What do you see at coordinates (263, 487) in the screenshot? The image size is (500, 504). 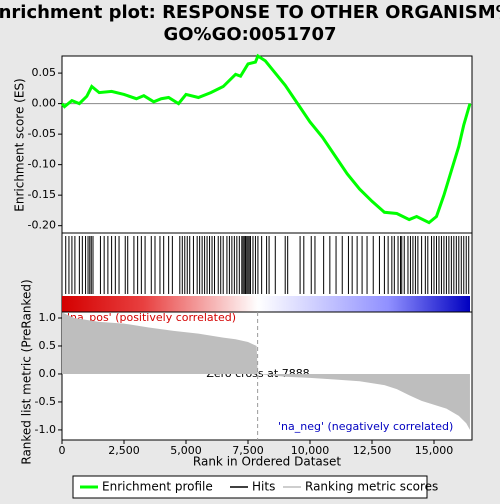 I see `legend-label: Hits` at bounding box center [263, 487].